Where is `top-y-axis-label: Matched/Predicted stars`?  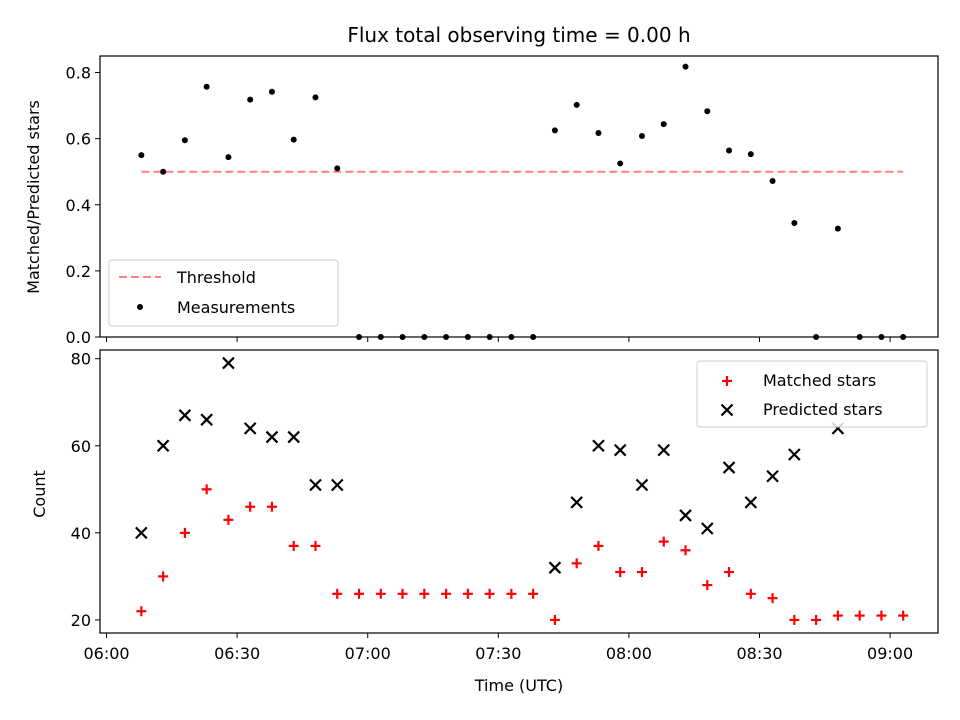 top-y-axis-label: Matched/Predicted stars is located at coordinates (33, 197).